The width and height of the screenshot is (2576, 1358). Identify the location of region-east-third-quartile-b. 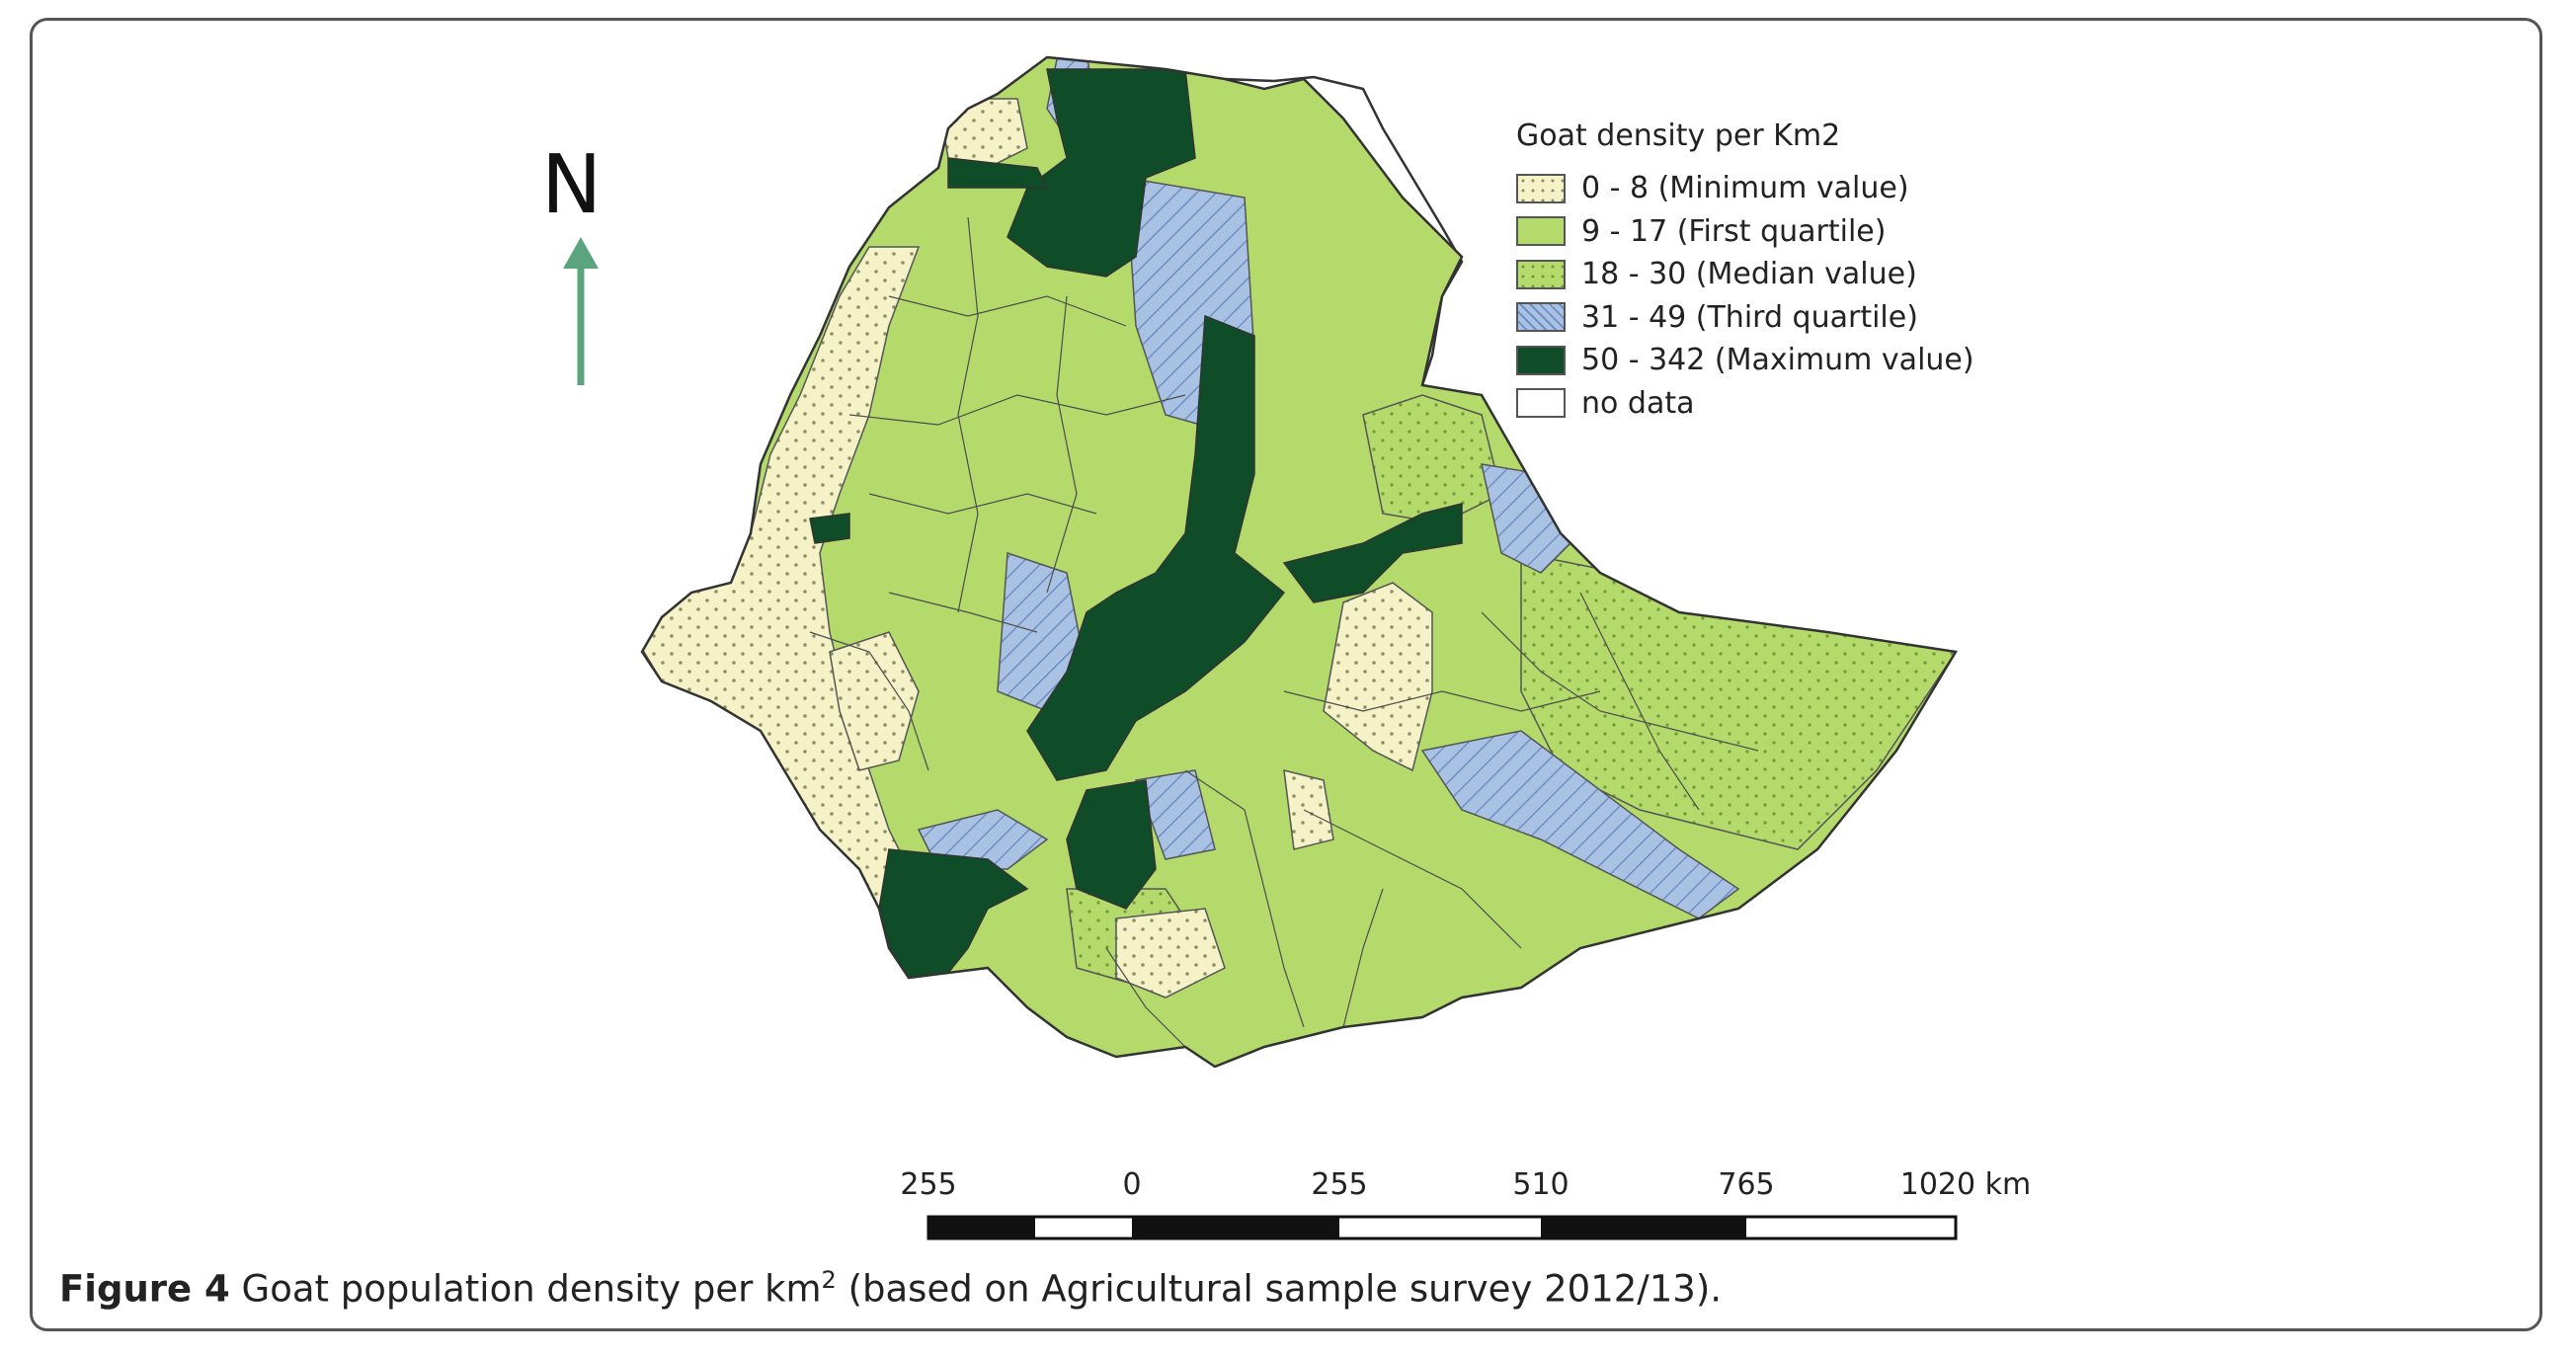
(1580, 824).